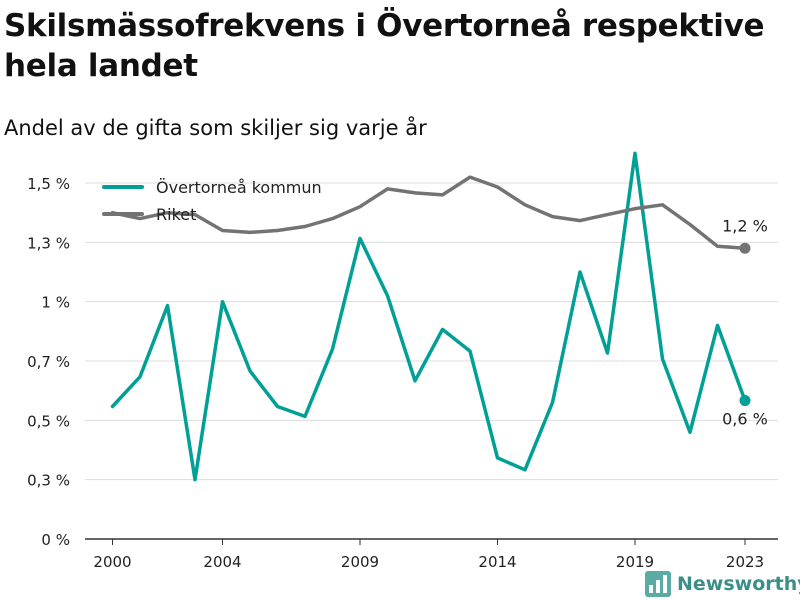 The image size is (800, 600). Describe the element at coordinates (360, 562) in the screenshot. I see `x-tick-label: 2009` at that location.